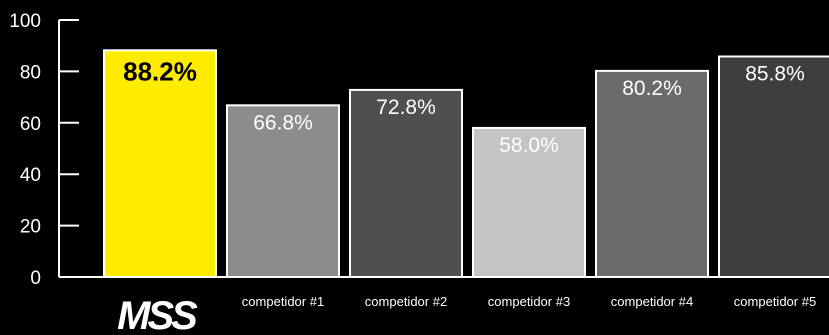 The width and height of the screenshot is (829, 335). What do you see at coordinates (529, 145) in the screenshot?
I see `value-label: 58.0%` at bounding box center [529, 145].